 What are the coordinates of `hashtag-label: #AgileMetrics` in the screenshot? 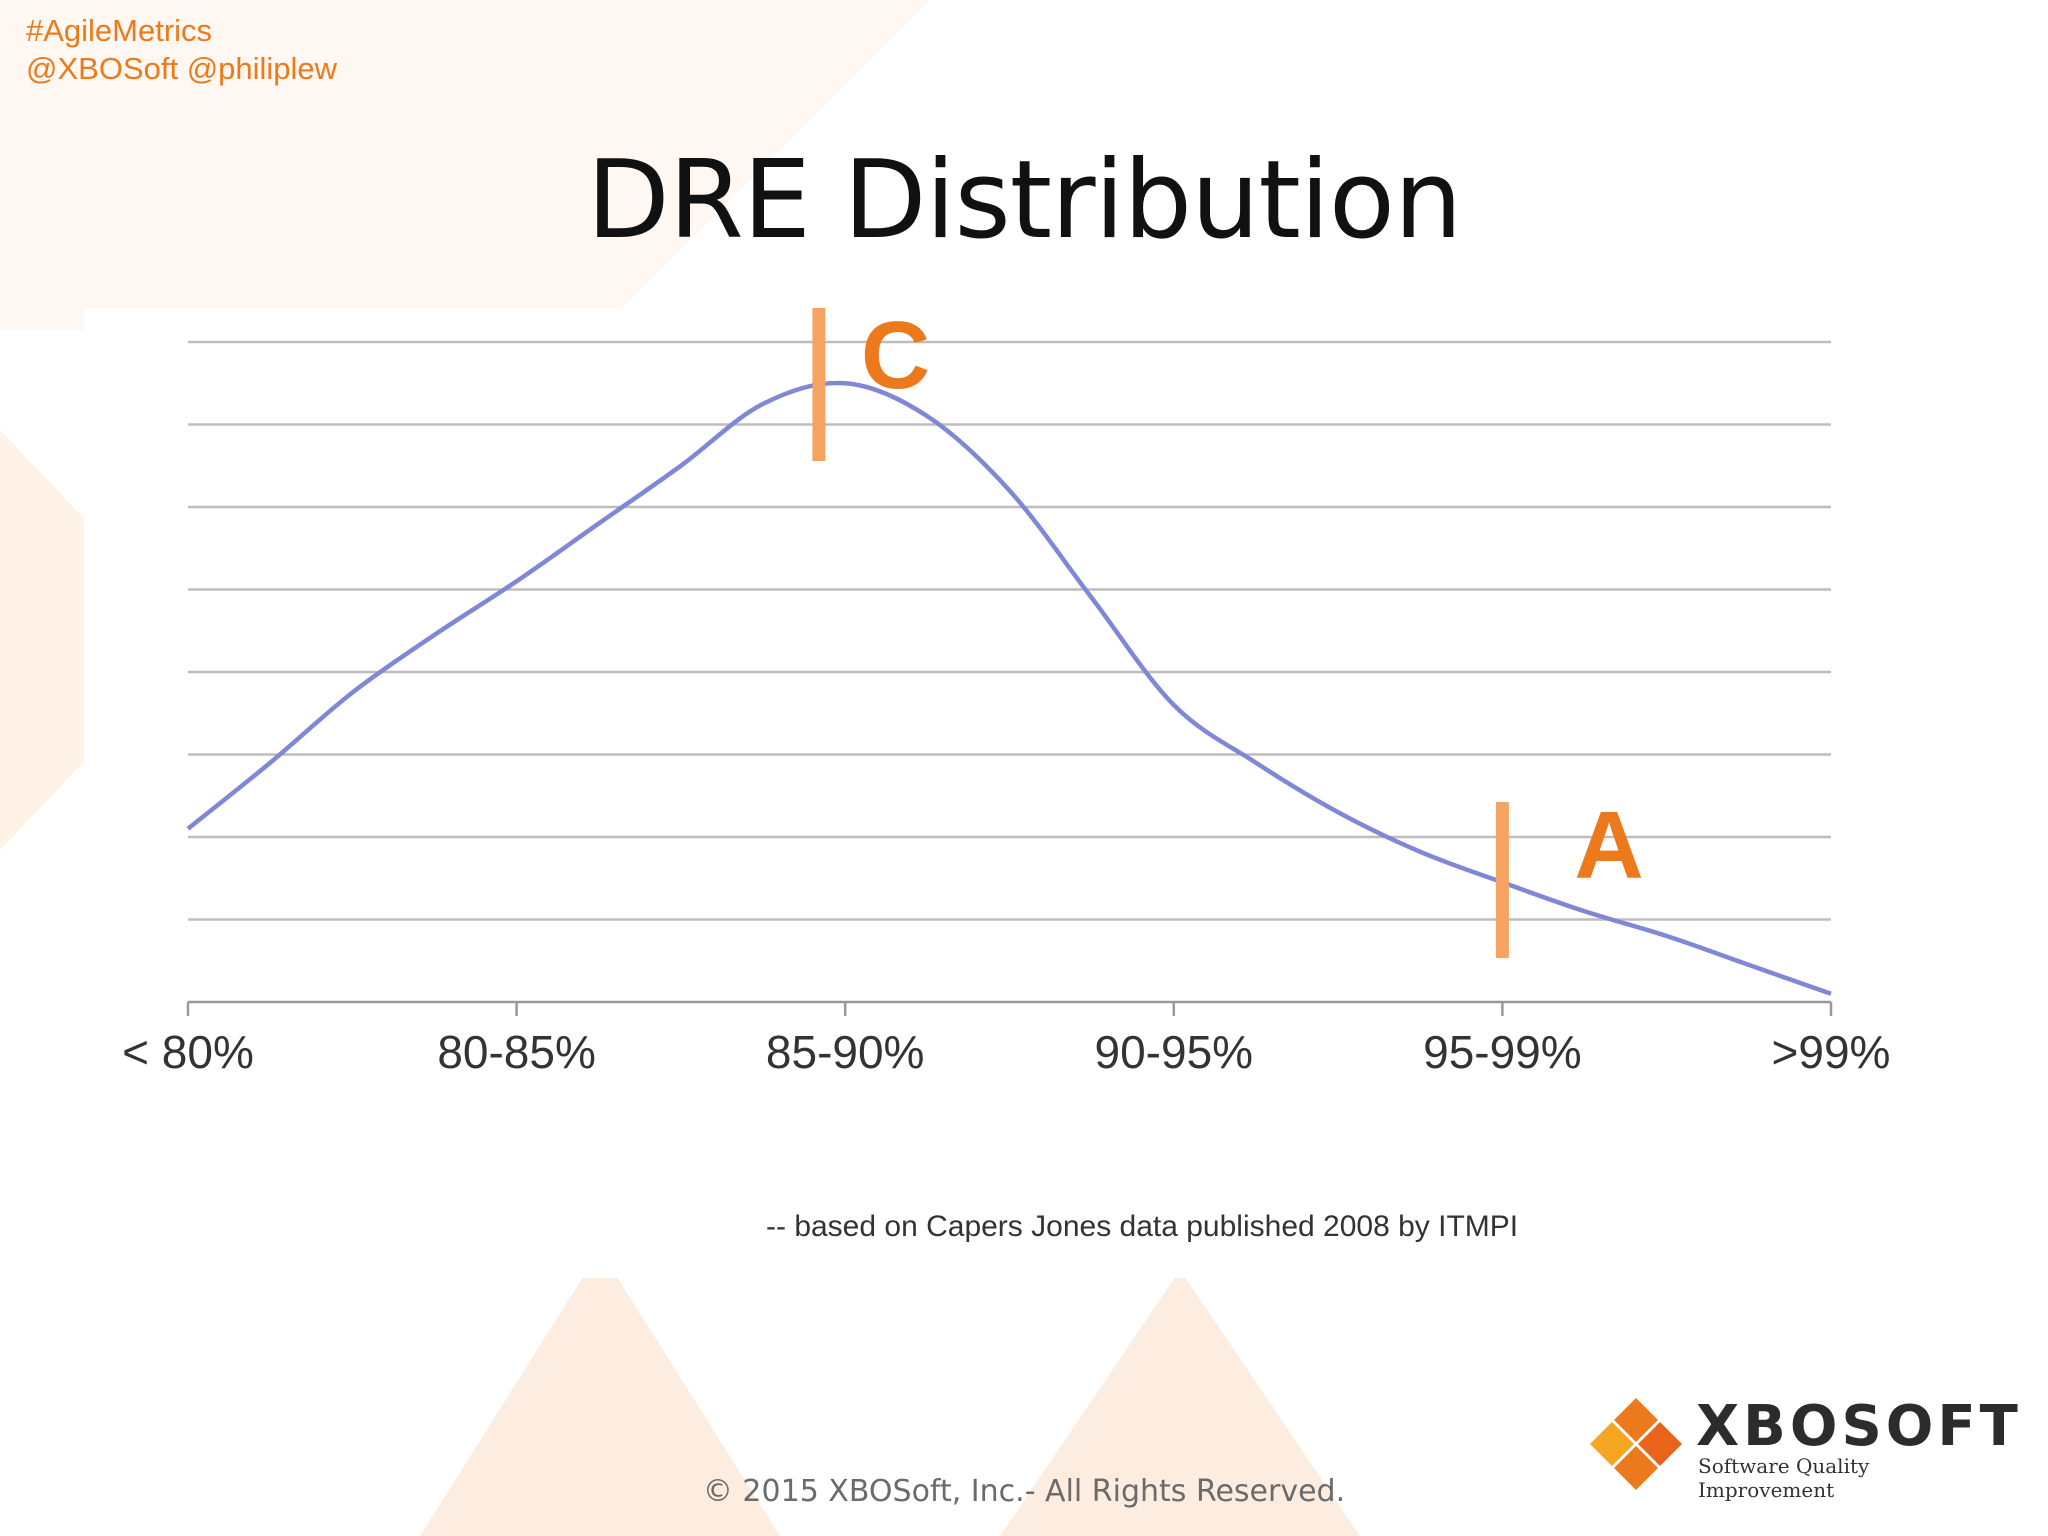 It's located at (119, 30).